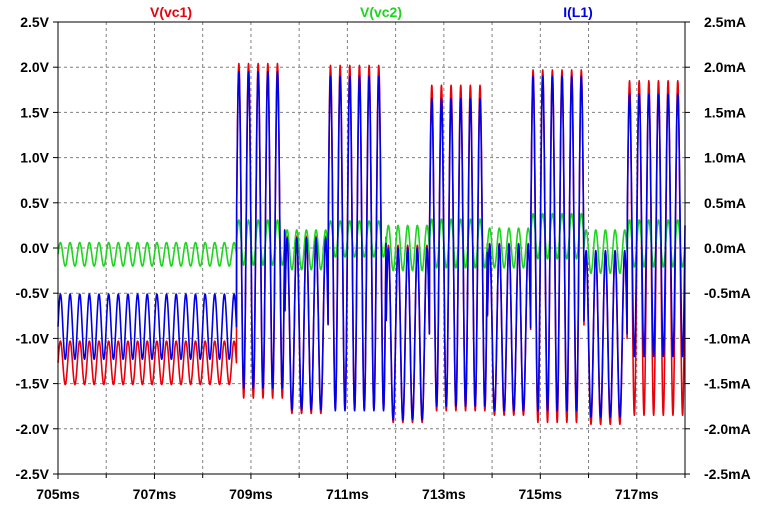  I want to click on y-left-tick-label: -2.5V, so click(33, 474).